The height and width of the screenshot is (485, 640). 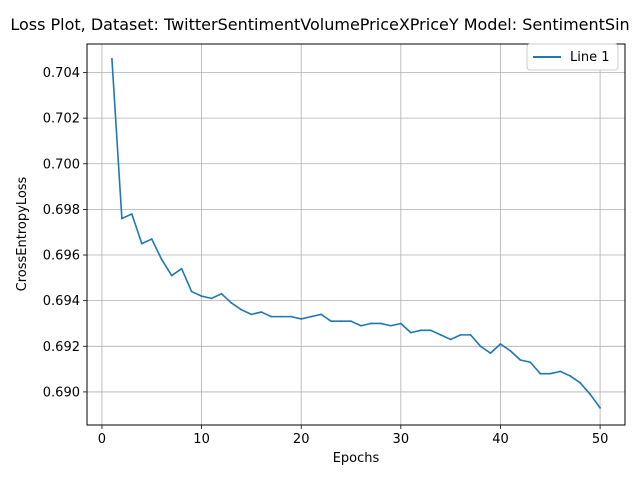 I want to click on y-tick-label: 0.694, so click(x=61, y=301).